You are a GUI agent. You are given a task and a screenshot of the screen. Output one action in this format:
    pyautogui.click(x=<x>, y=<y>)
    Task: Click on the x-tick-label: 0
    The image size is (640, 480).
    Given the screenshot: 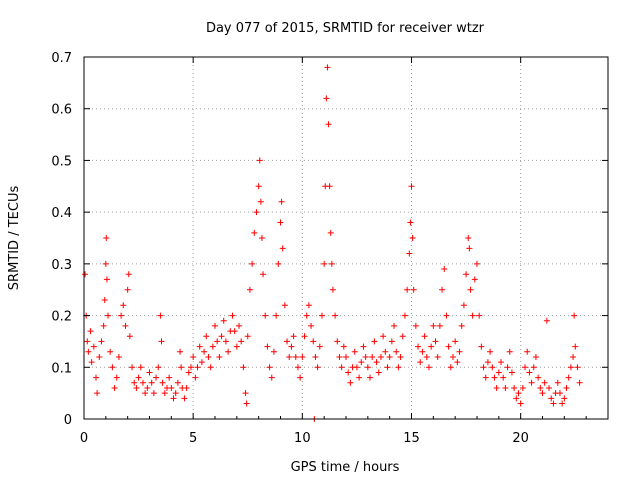 What is the action you would take?
    pyautogui.click(x=84, y=438)
    